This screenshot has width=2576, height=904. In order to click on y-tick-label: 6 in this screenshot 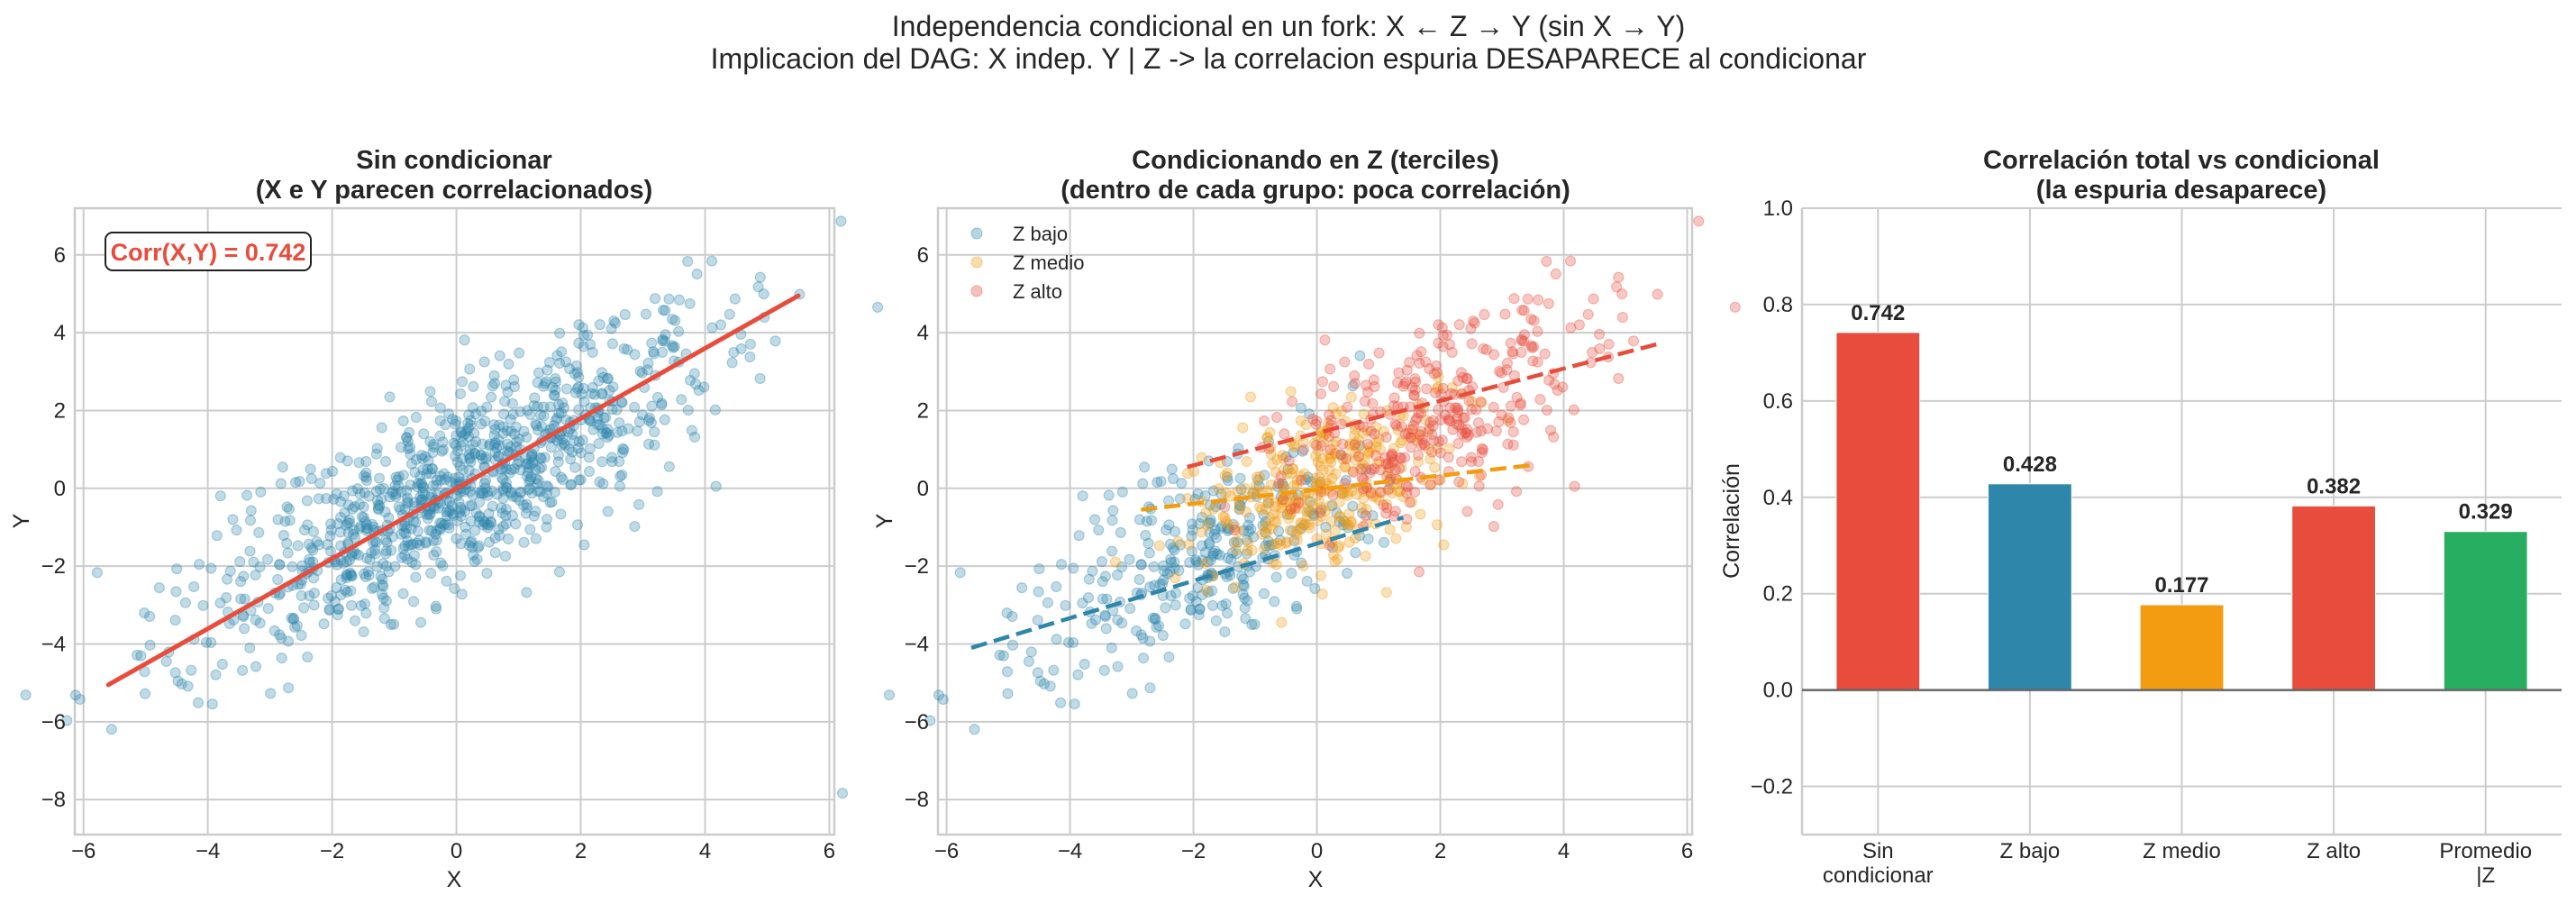, I will do `click(923, 255)`.